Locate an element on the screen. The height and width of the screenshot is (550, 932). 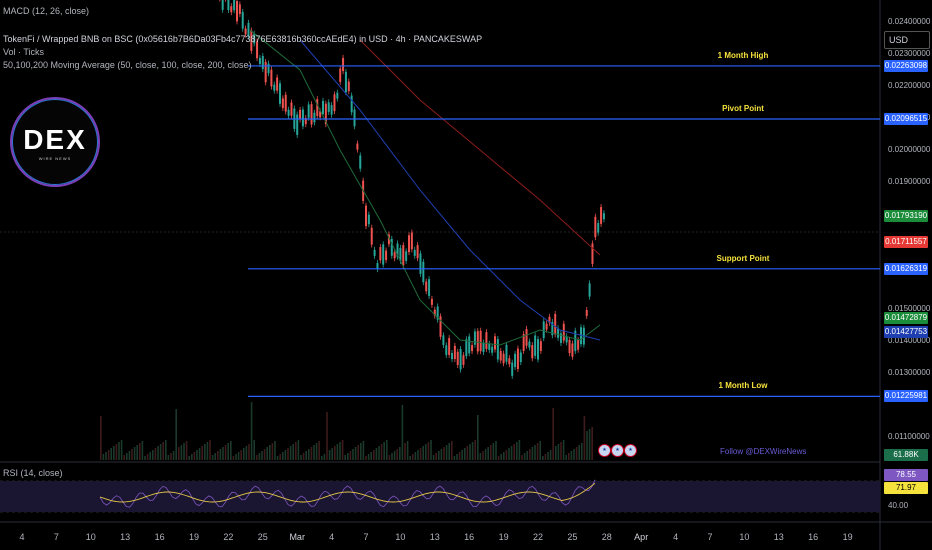
x-tick-label: 19 is located at coordinates (503, 537).